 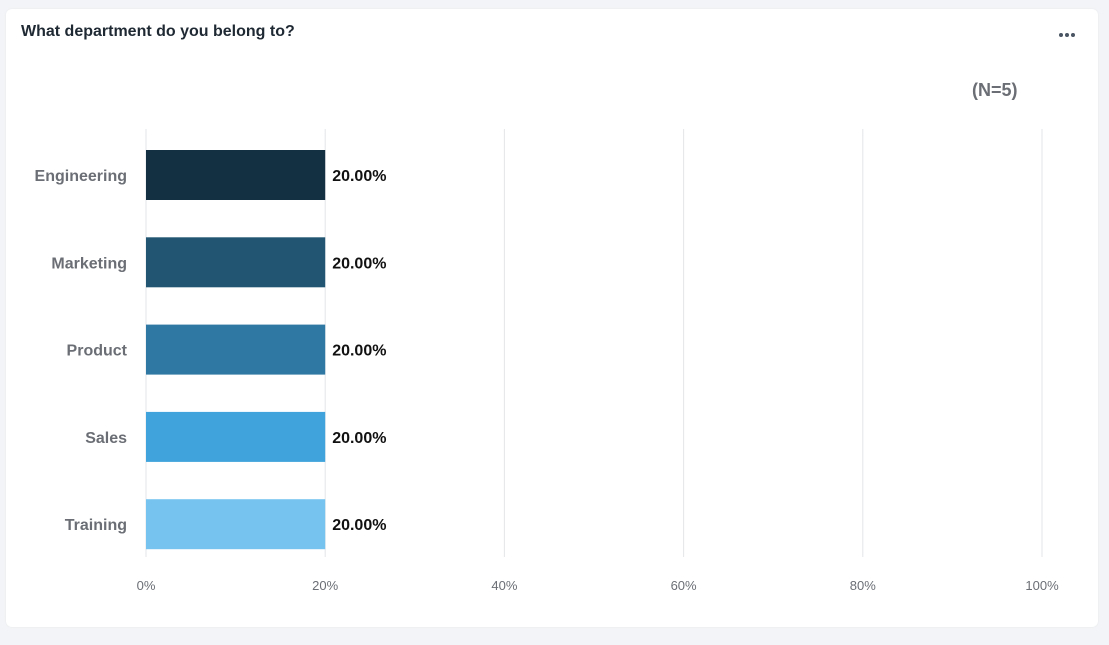 I want to click on x-tick-label: 60%, so click(x=684, y=585).